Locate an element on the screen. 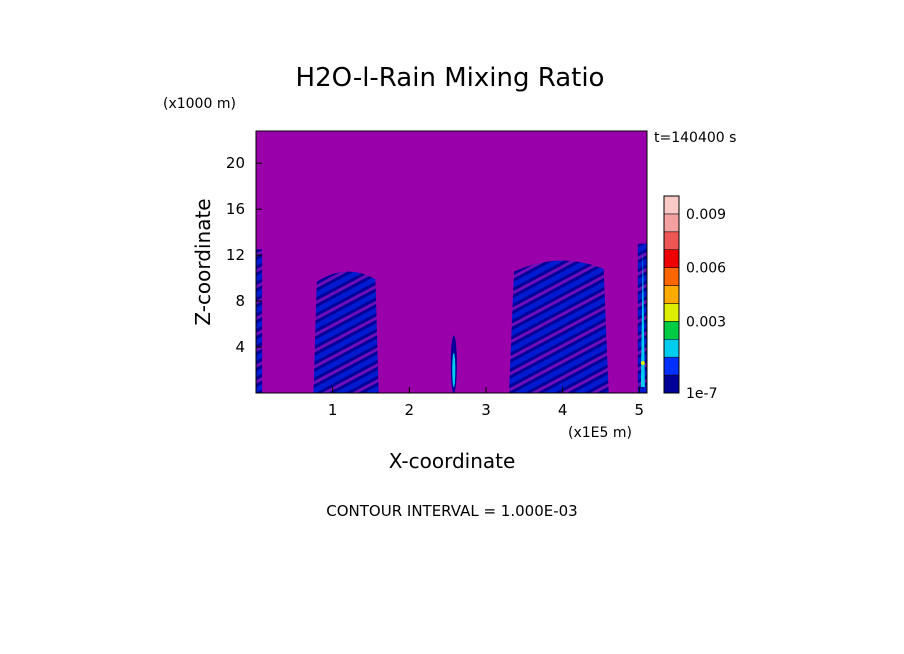  colorbar-label: 0.006 is located at coordinates (706, 269).